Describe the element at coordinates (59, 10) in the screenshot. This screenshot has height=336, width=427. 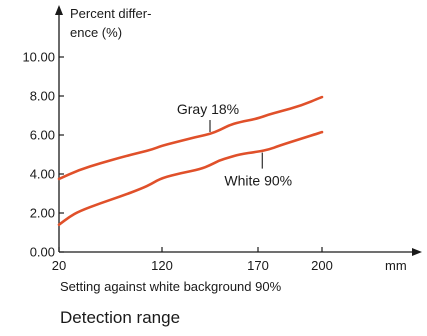
I see `y-axis-arrow` at that location.